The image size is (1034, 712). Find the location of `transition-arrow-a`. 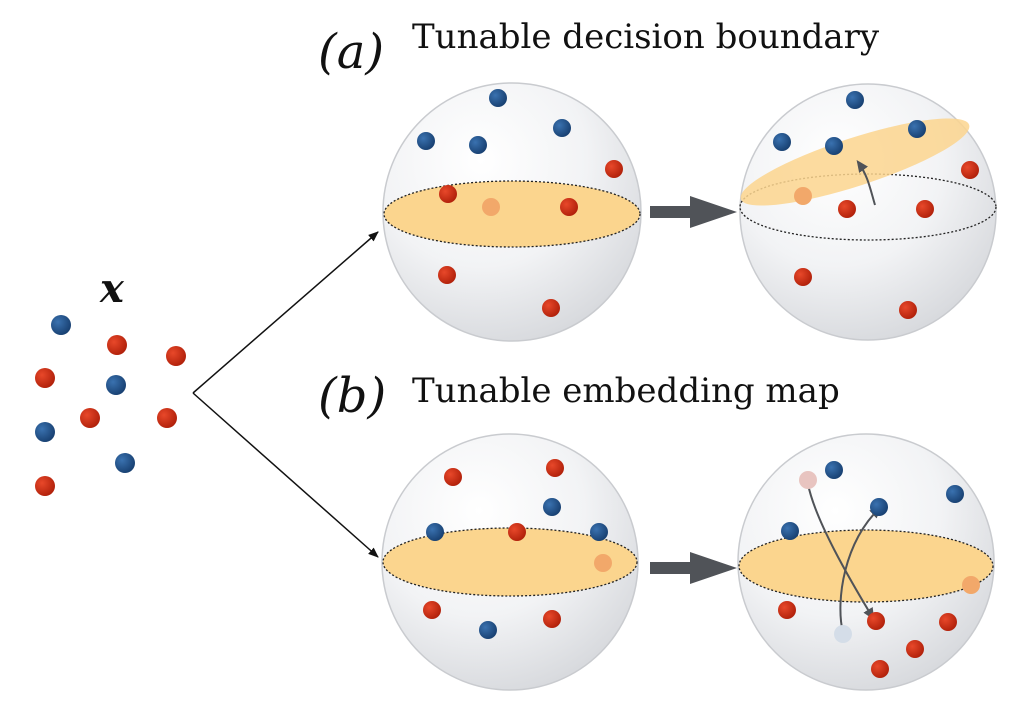

transition-arrow-a is located at coordinates (693, 212).